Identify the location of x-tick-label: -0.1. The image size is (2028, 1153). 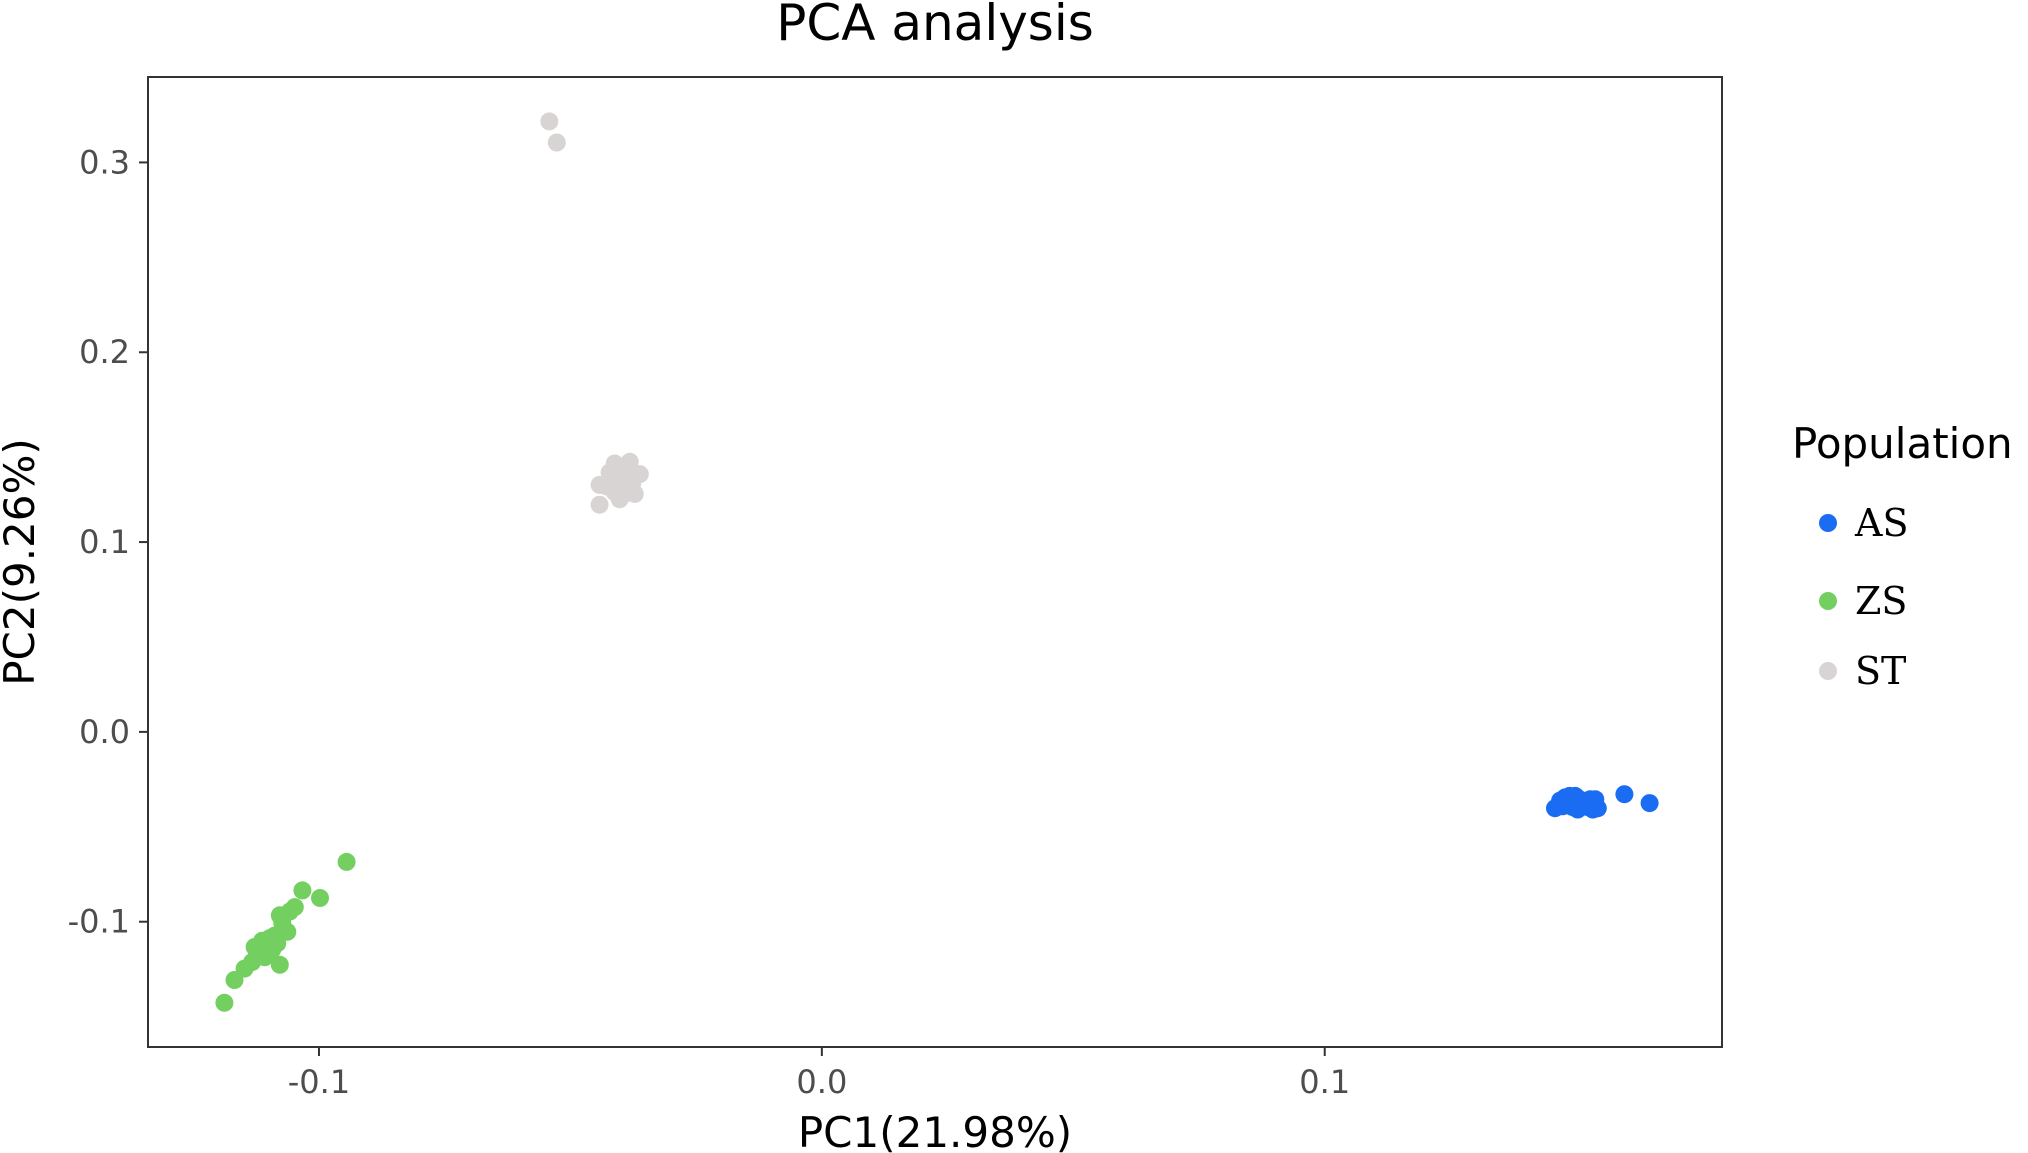
(319, 1082).